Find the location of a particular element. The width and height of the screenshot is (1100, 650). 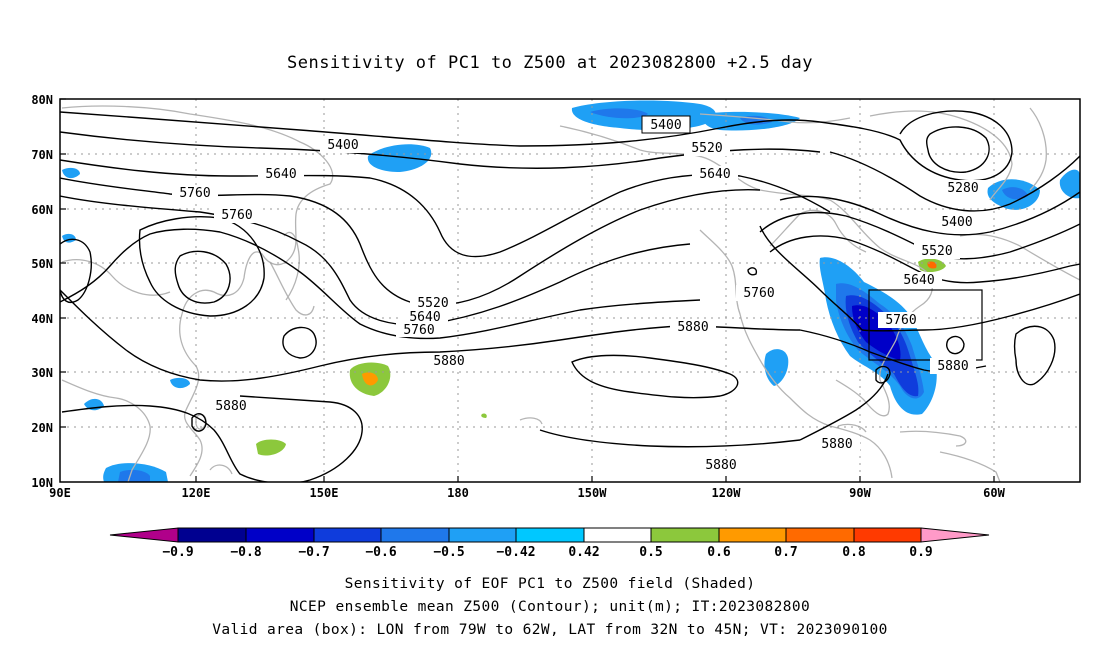

colorbar-label: 0.8 is located at coordinates (854, 552).